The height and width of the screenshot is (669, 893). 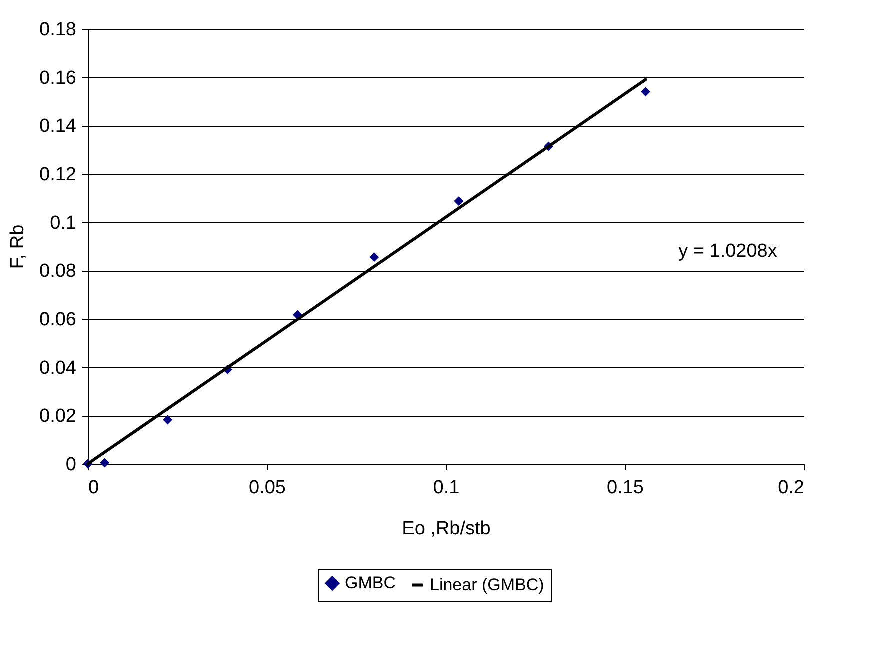 What do you see at coordinates (58, 320) in the screenshot?
I see `y-tick-label: 0.06` at bounding box center [58, 320].